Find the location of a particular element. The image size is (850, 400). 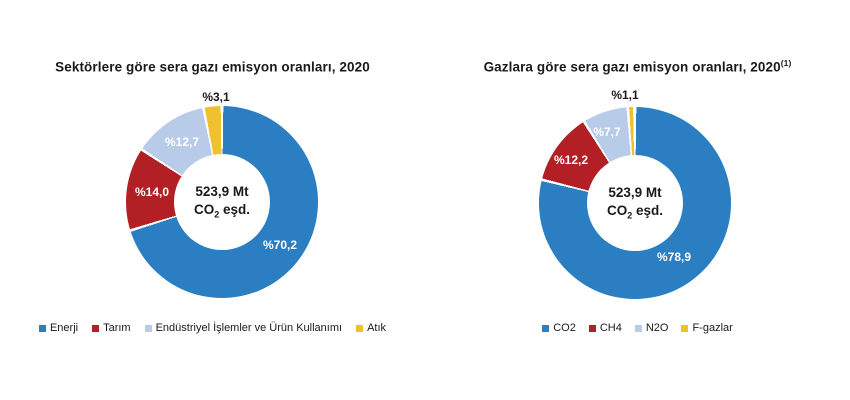

gas-total-amount: 523,9 Mt is located at coordinates (635, 192).